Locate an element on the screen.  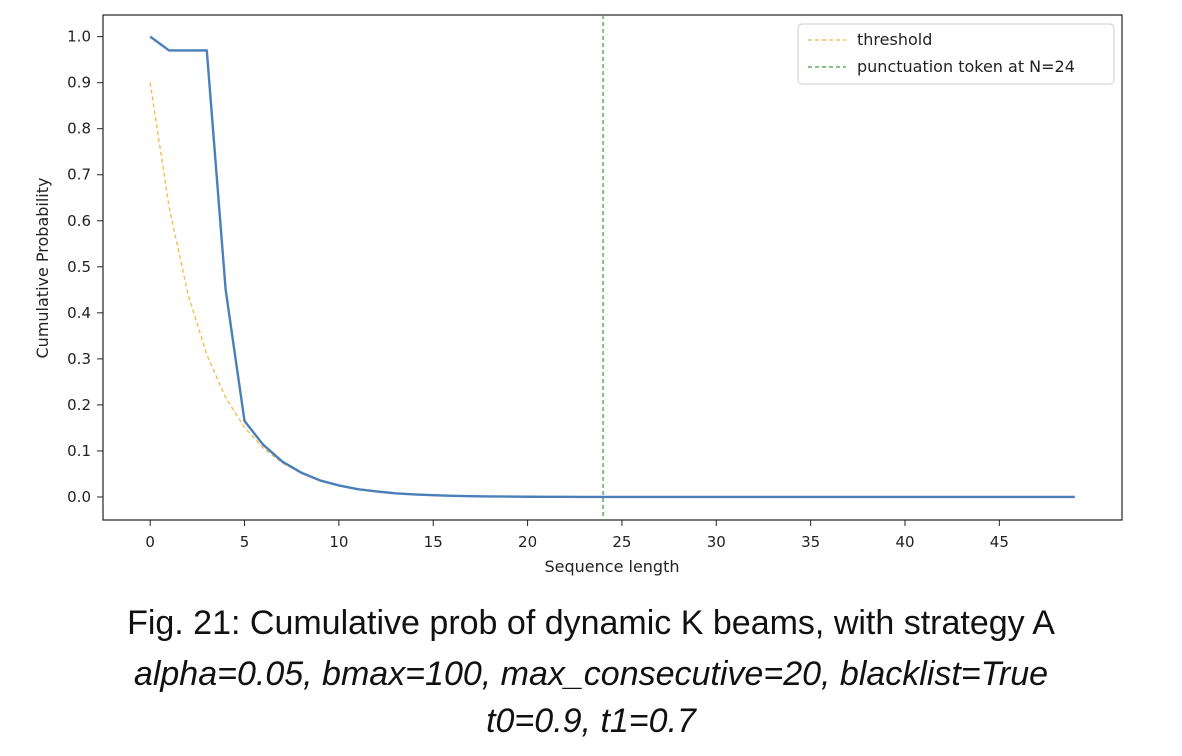
y-axis-ticks: 0.0 0.1 0.2 0.3 0.4 0.5 0.6 0.7 0.8 0.9 1.0 is located at coordinates (85, 267).